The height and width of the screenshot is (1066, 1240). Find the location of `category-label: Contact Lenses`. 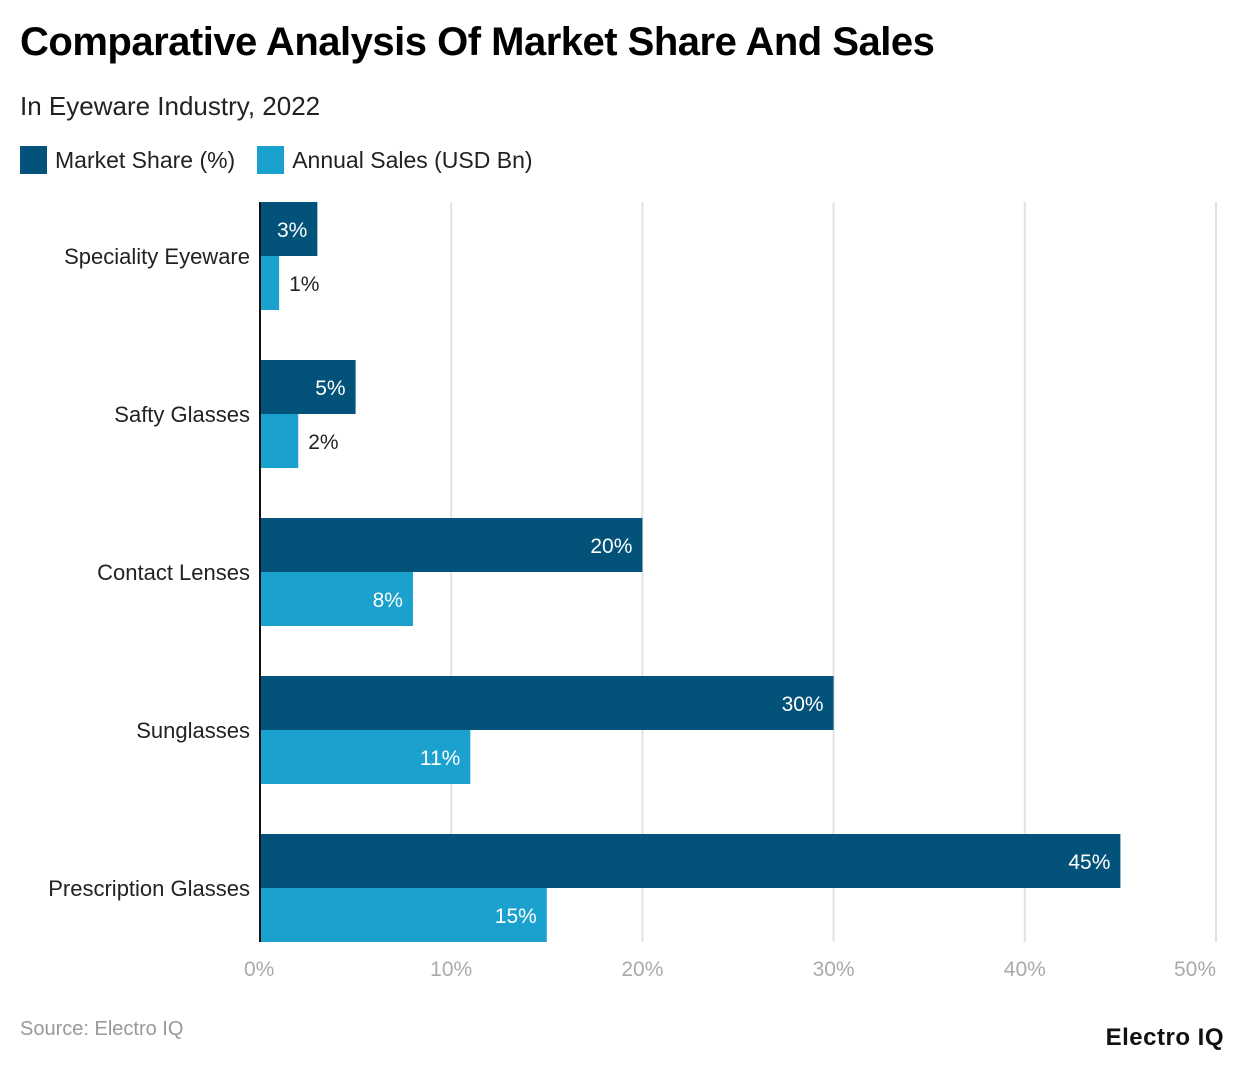

category-label: Contact Lenses is located at coordinates (173, 572).